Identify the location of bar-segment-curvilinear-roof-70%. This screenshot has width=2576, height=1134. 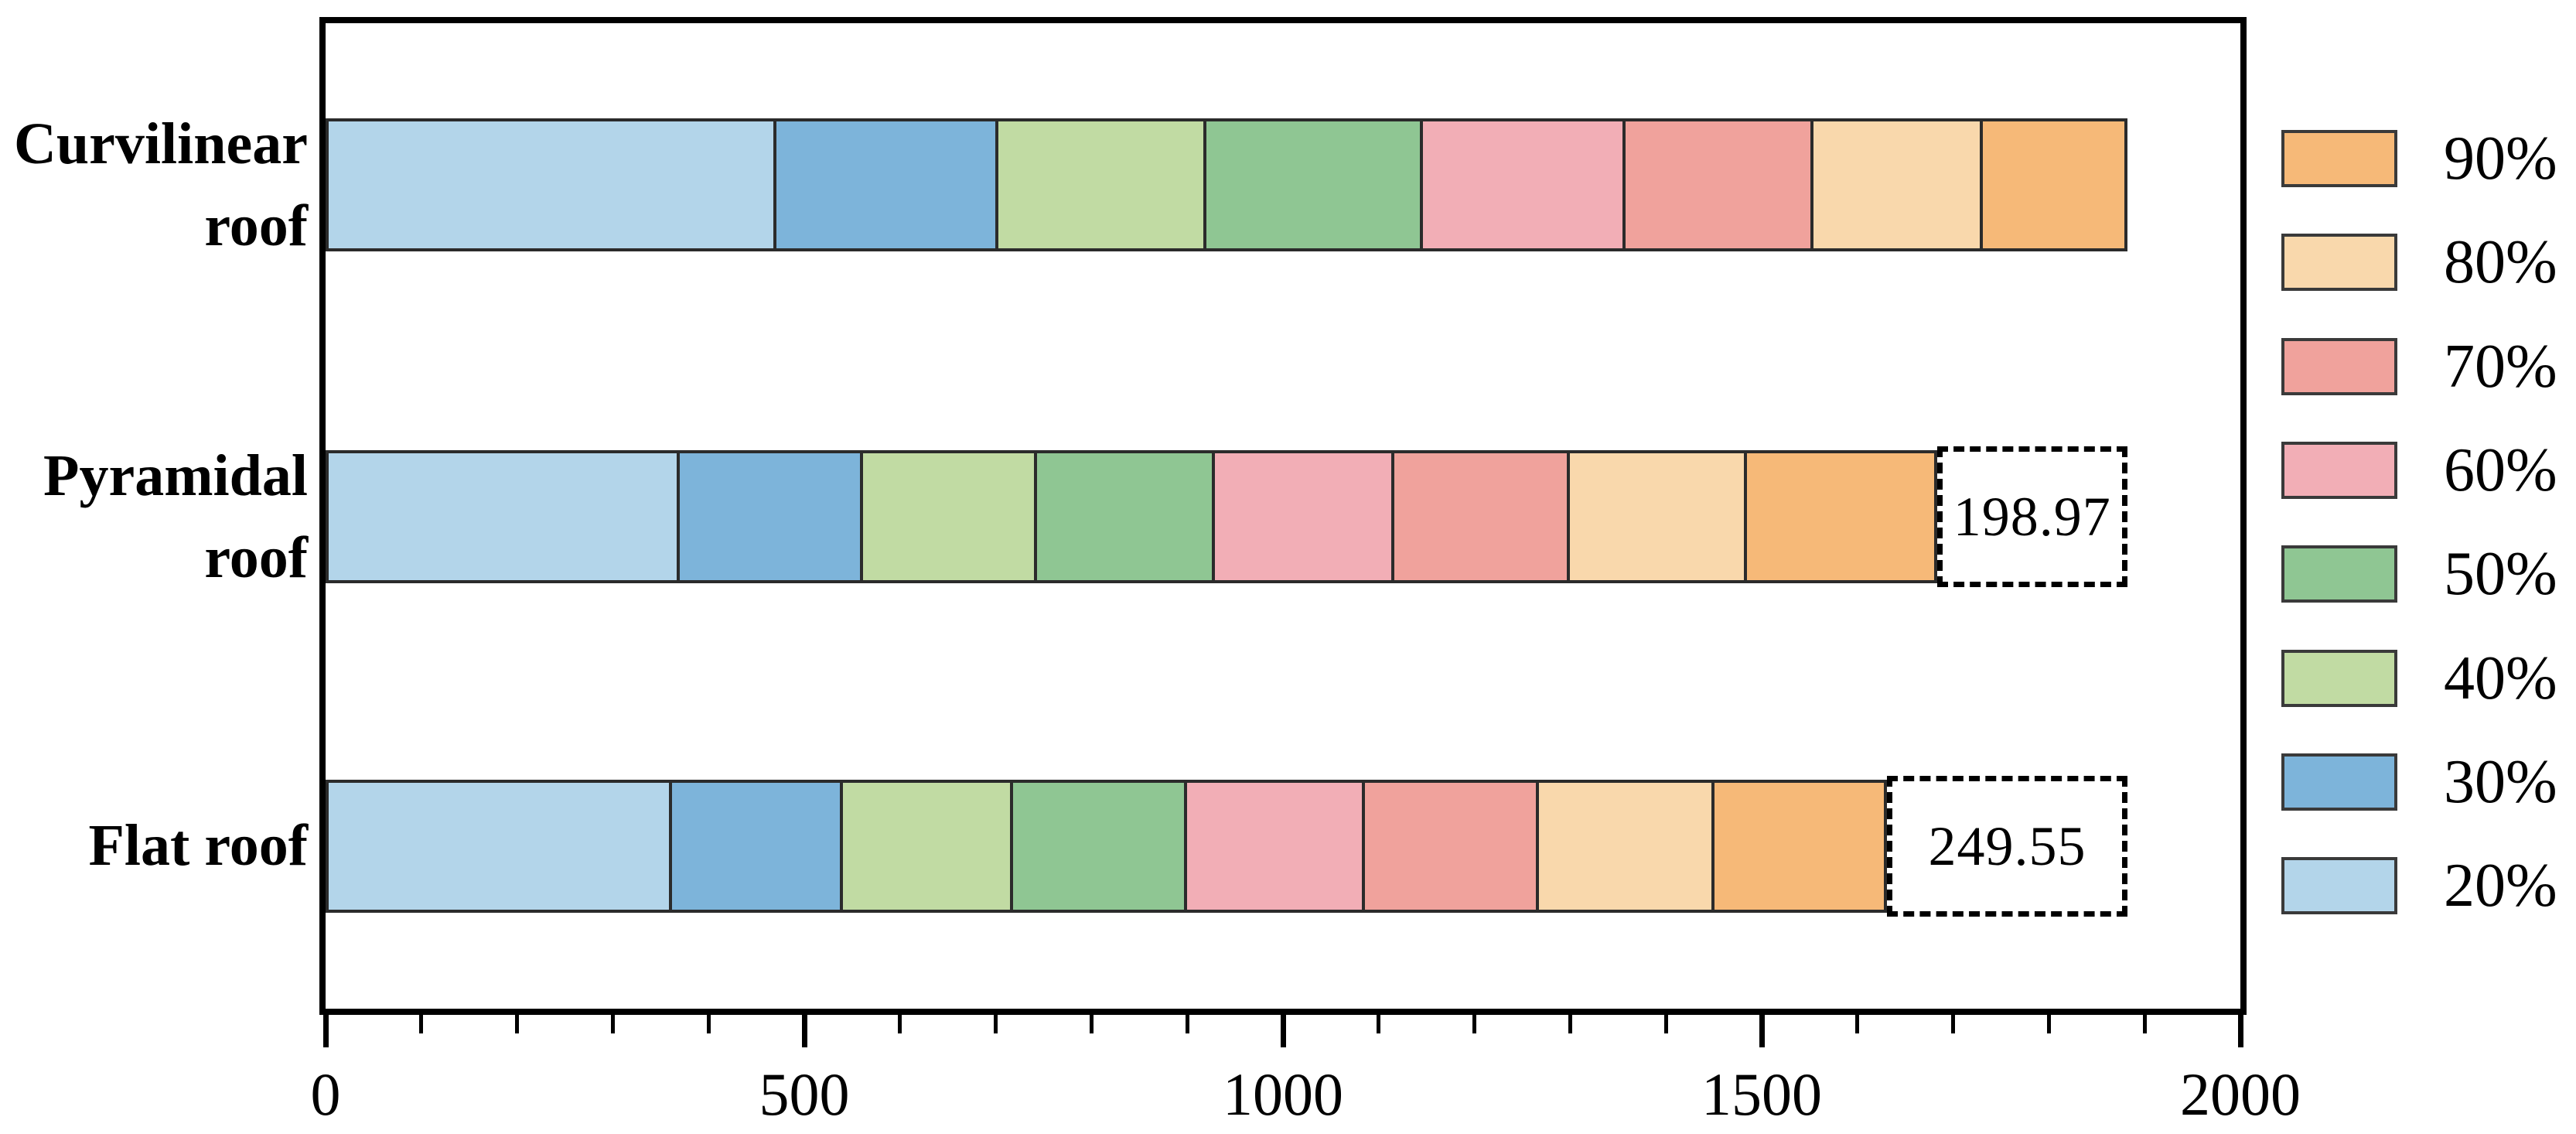
(1717, 185).